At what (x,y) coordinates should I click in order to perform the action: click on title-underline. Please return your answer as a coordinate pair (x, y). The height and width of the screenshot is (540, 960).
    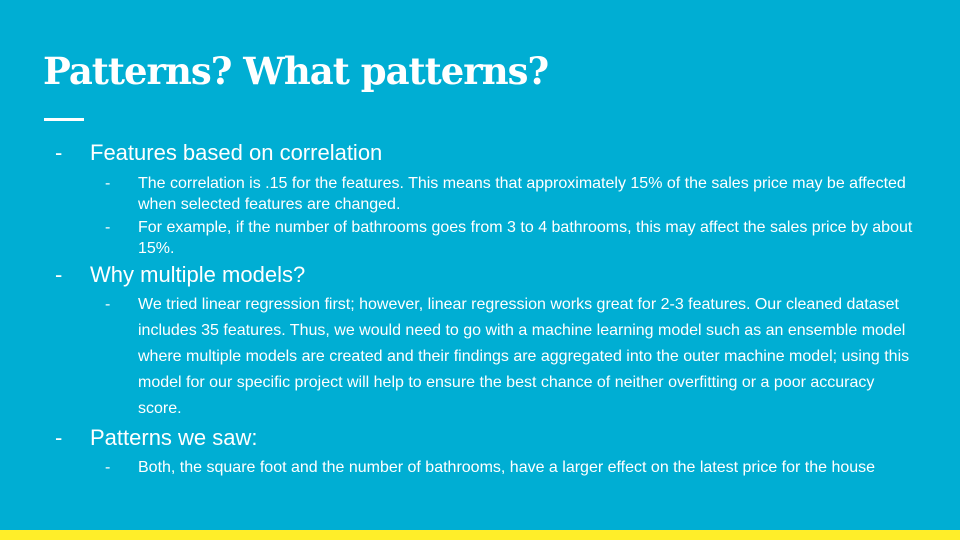
    Looking at the image, I should click on (64, 119).